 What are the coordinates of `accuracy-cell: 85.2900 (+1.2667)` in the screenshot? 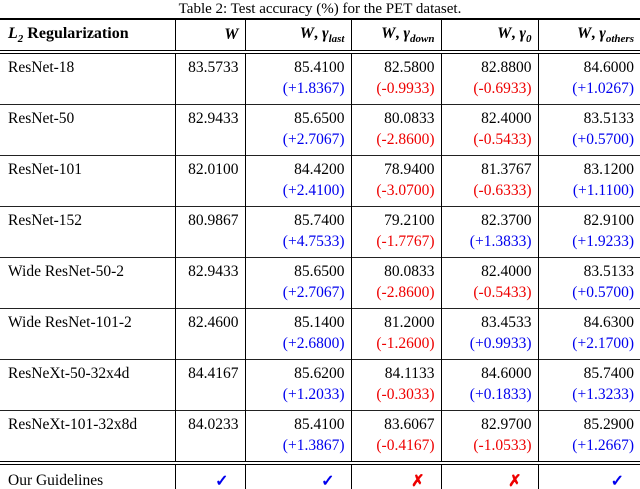 It's located at (588, 437).